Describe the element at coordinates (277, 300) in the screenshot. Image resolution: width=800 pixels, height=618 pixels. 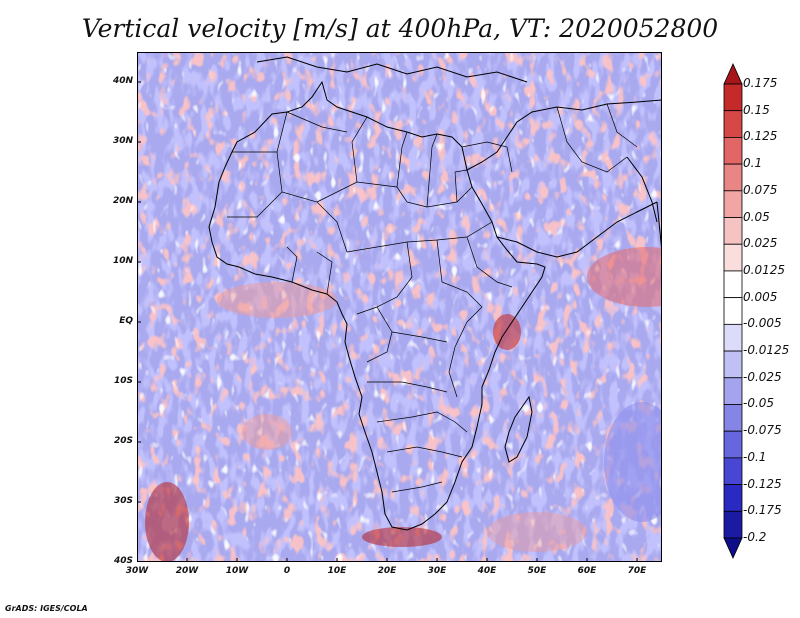
I see `positive-patch-gulf-guinea` at that location.